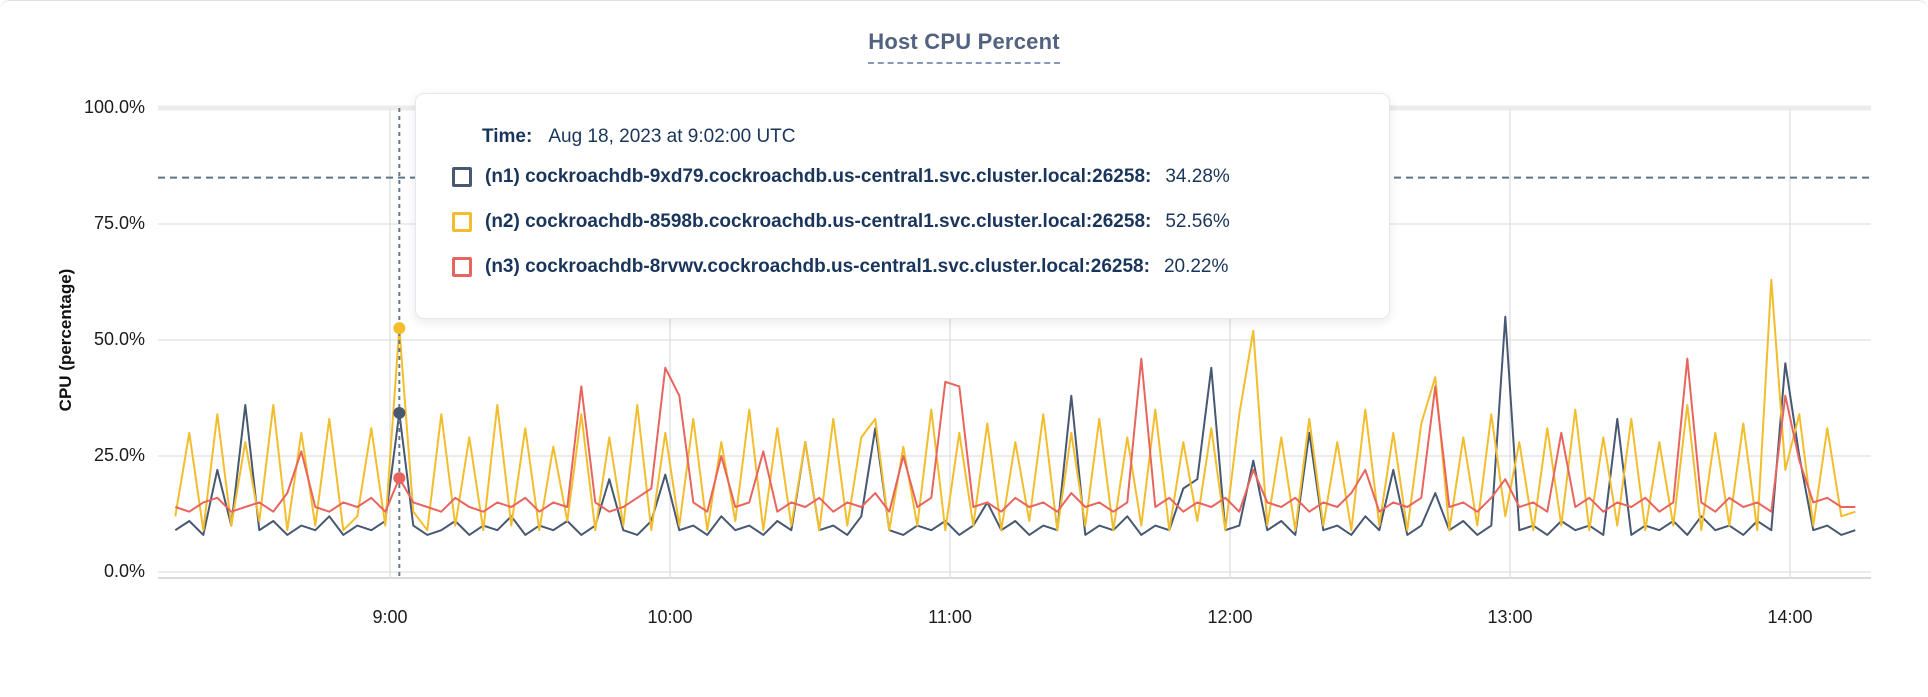 This screenshot has width=1928, height=697. Describe the element at coordinates (1790, 617) in the screenshot. I see `x-tick-label: 14:00` at that location.